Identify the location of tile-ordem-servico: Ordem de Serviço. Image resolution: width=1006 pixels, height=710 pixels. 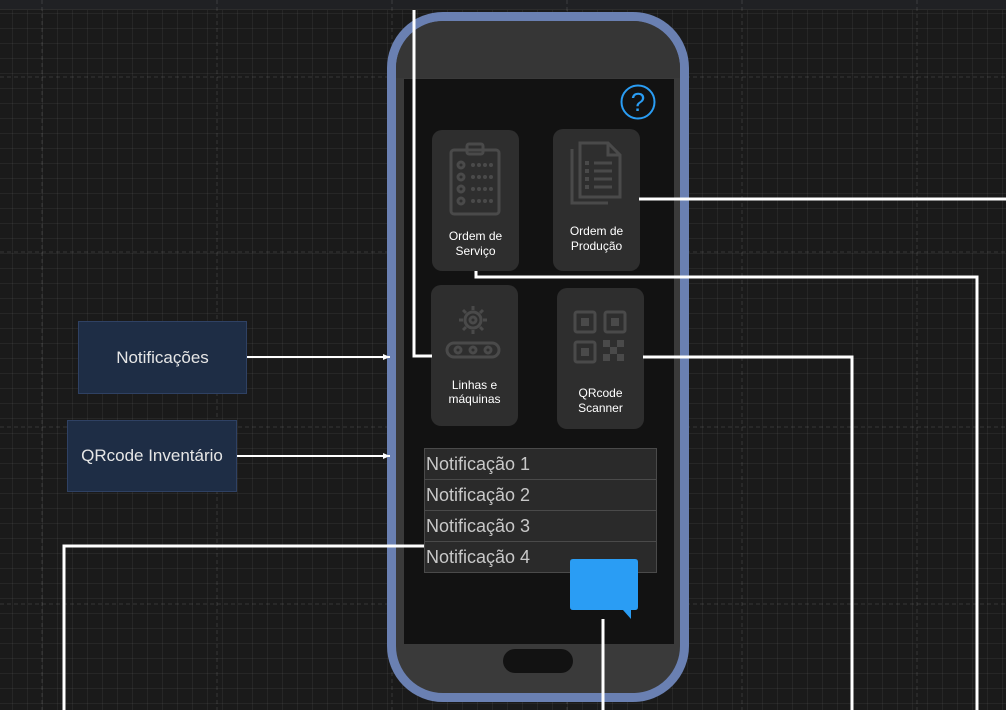
(475, 200).